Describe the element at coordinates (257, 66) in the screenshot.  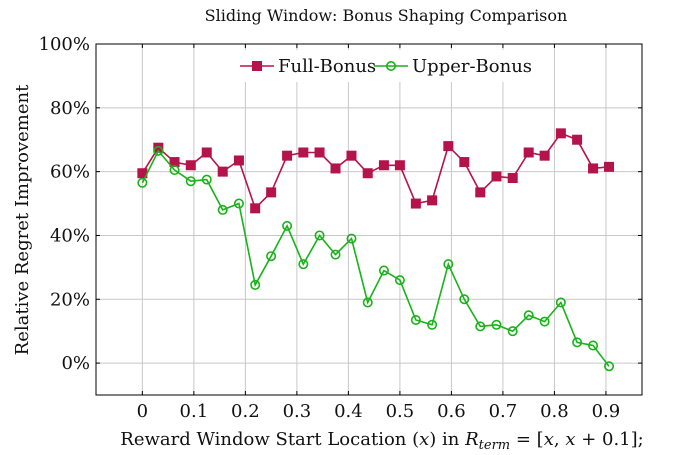
I see `legend-marker-full-bonus` at that location.